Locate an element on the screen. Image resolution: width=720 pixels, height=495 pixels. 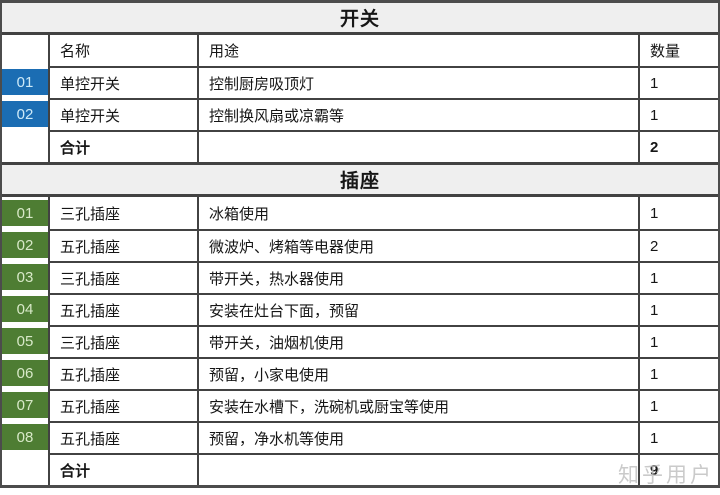
fixture-purpose: 冰箱使用 is located at coordinates (419, 213).